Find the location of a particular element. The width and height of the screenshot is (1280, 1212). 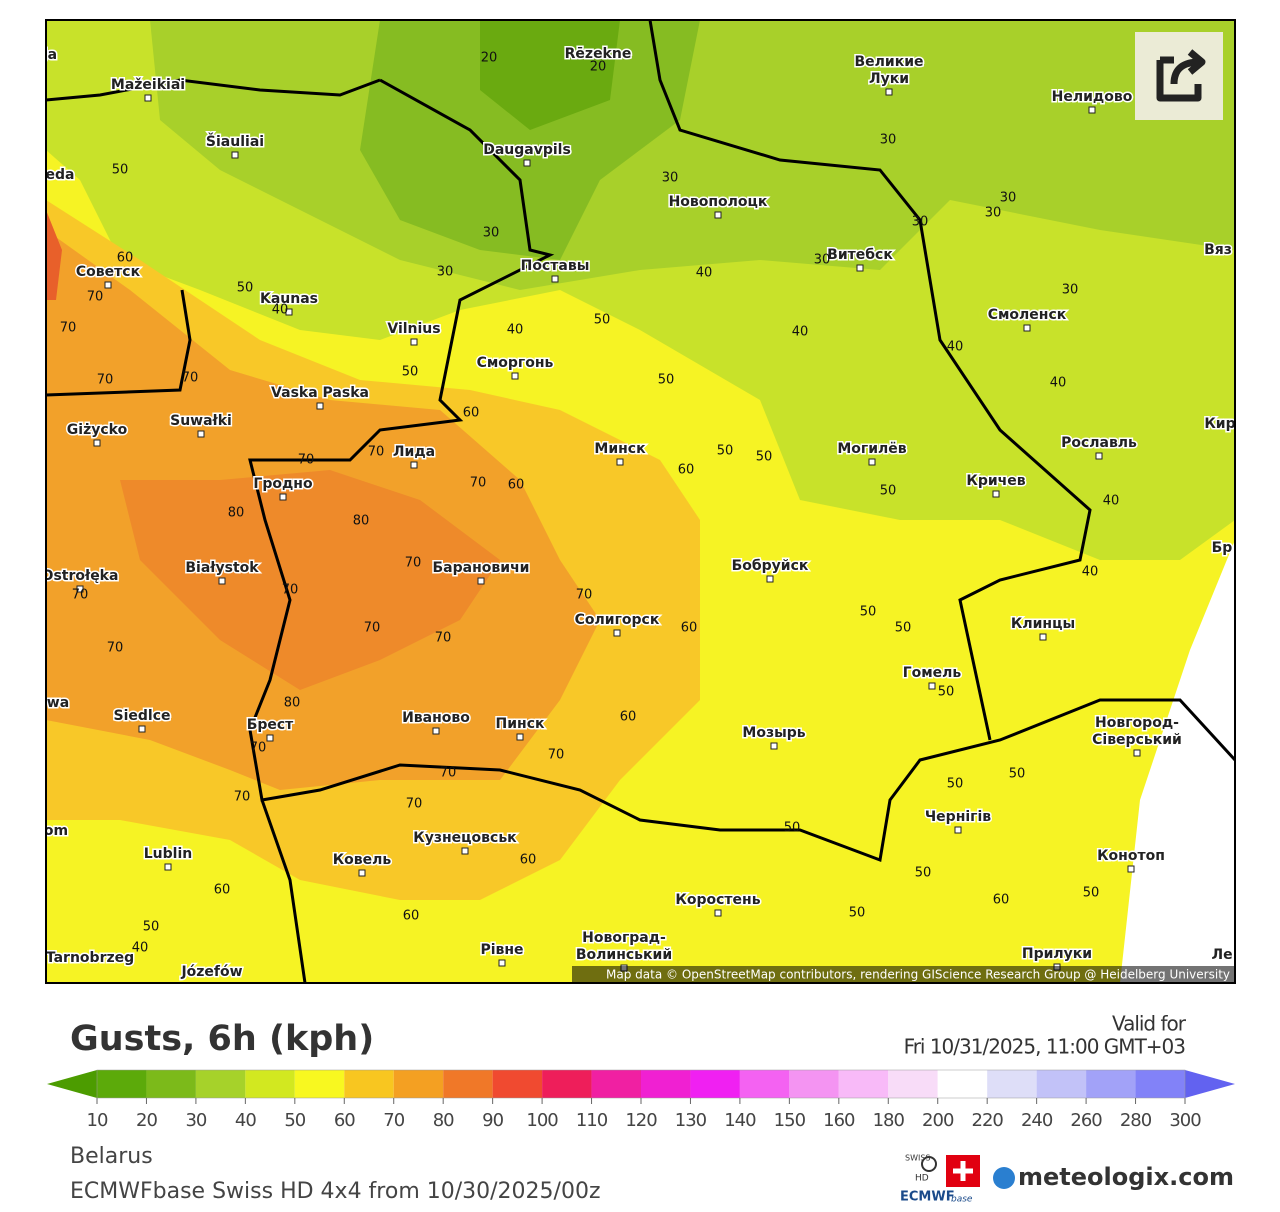

city-label: Вяз is located at coordinates (1218, 250).